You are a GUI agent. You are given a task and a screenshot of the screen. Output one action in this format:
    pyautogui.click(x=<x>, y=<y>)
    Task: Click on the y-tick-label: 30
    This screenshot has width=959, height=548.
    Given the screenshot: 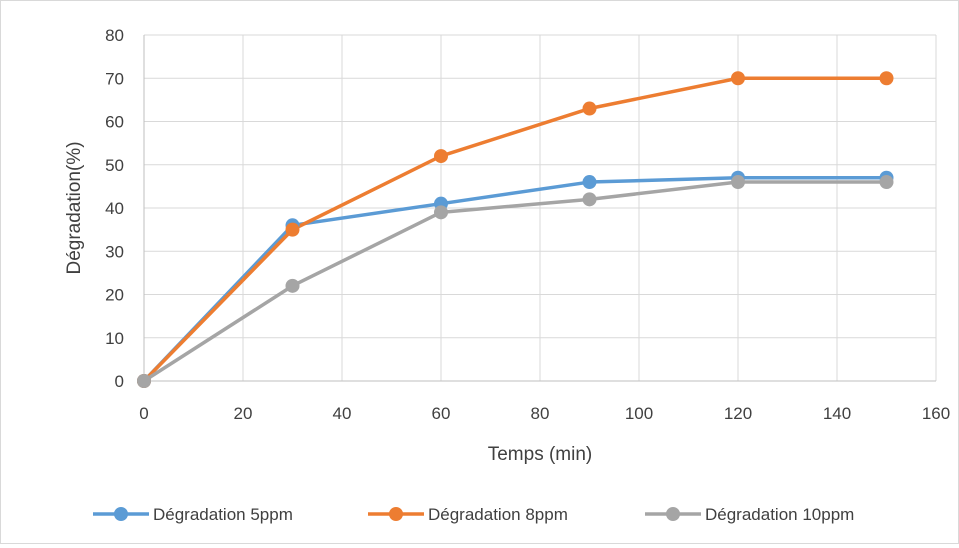 What is the action you would take?
    pyautogui.click(x=114, y=251)
    